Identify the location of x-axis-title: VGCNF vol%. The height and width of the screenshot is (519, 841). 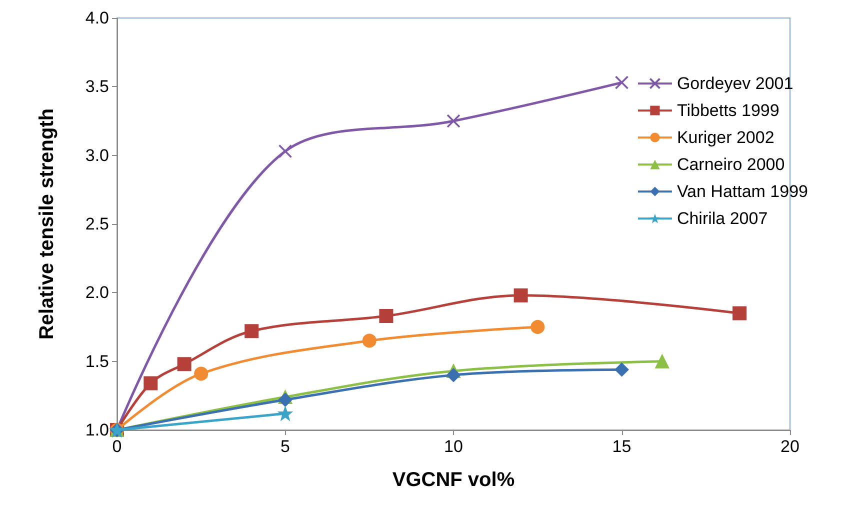
(453, 480).